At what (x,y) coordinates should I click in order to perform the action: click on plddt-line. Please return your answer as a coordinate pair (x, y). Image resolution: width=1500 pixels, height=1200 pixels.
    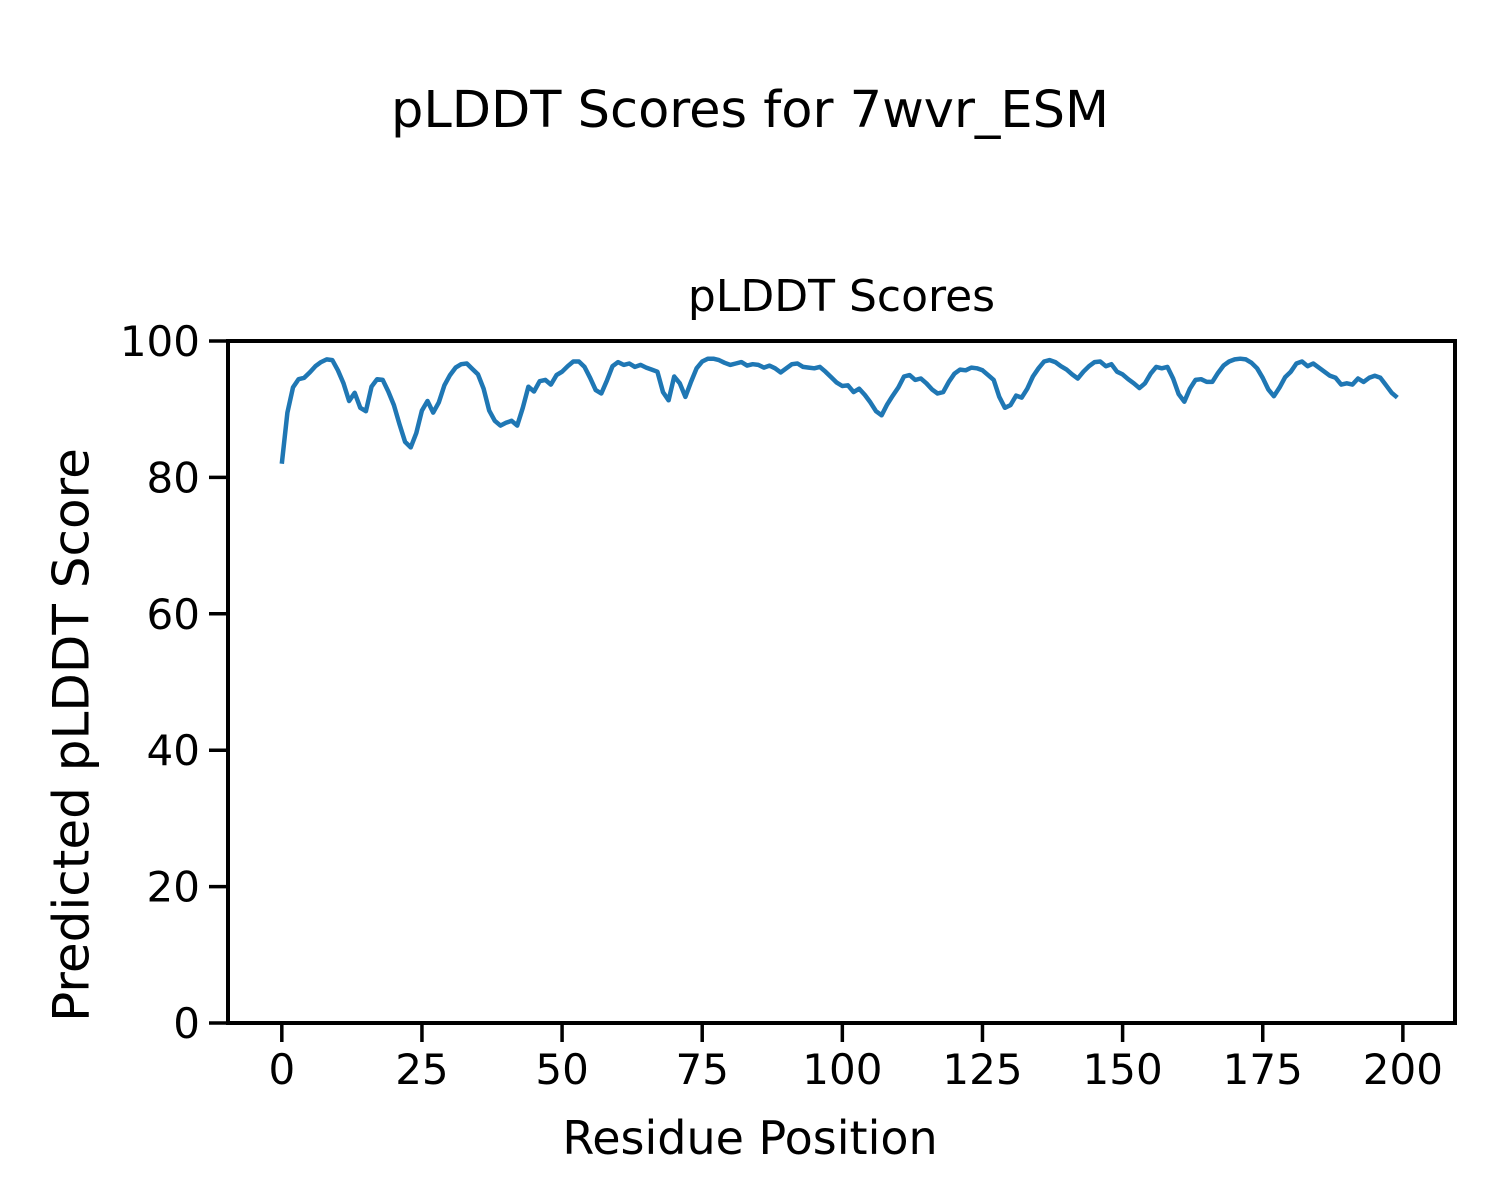
    Looking at the image, I should click on (839, 410).